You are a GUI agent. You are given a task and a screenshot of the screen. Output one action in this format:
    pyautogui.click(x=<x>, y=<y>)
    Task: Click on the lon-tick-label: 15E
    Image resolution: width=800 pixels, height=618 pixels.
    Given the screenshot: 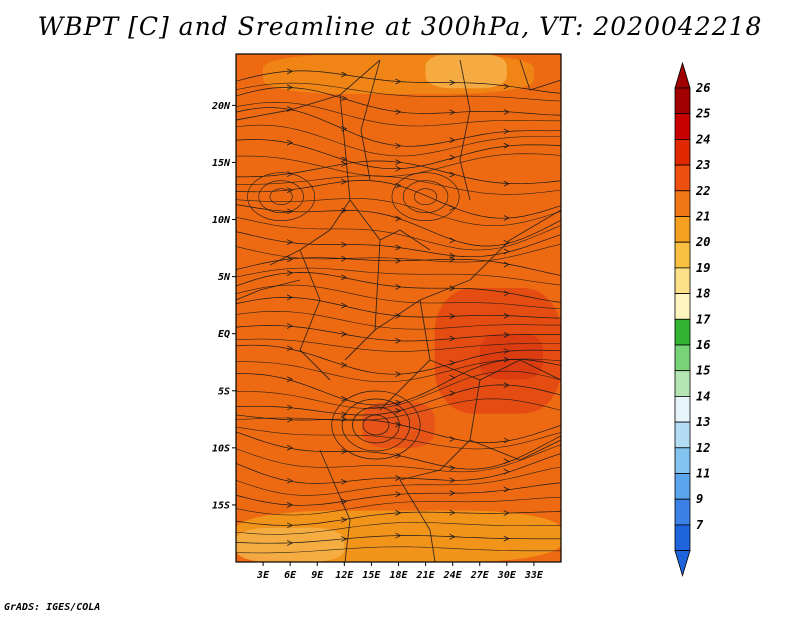 What is the action you would take?
    pyautogui.click(x=371, y=575)
    